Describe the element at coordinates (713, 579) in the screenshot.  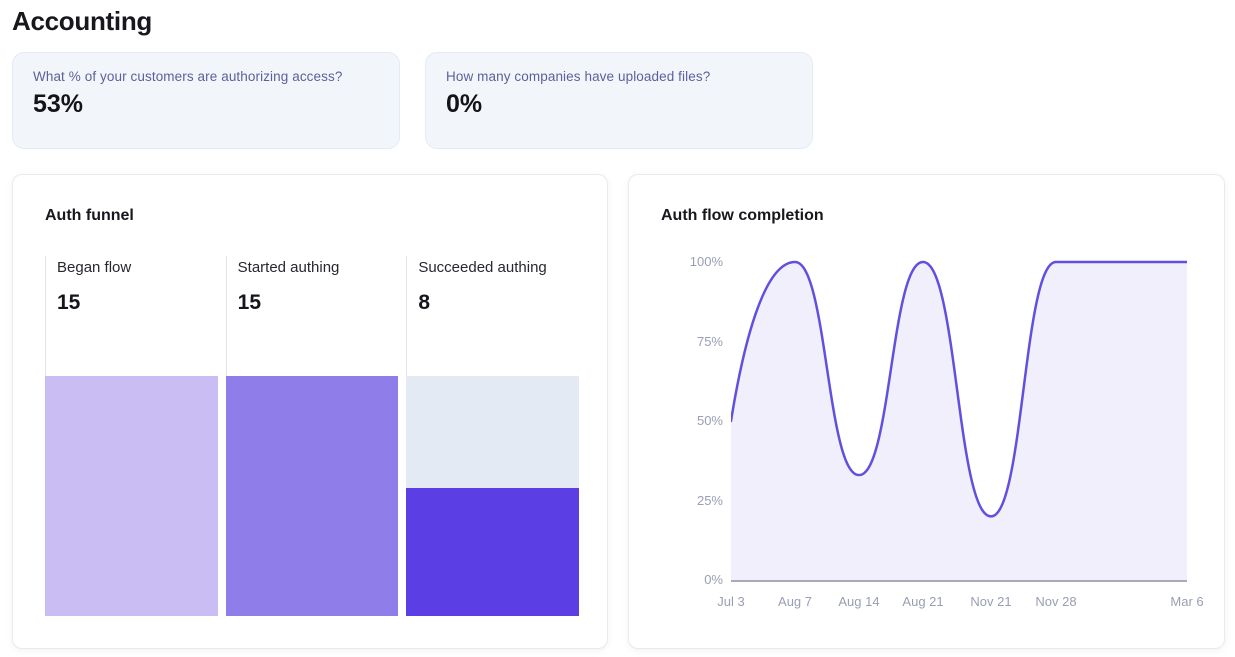
I see `y-tick-label: 0%` at that location.